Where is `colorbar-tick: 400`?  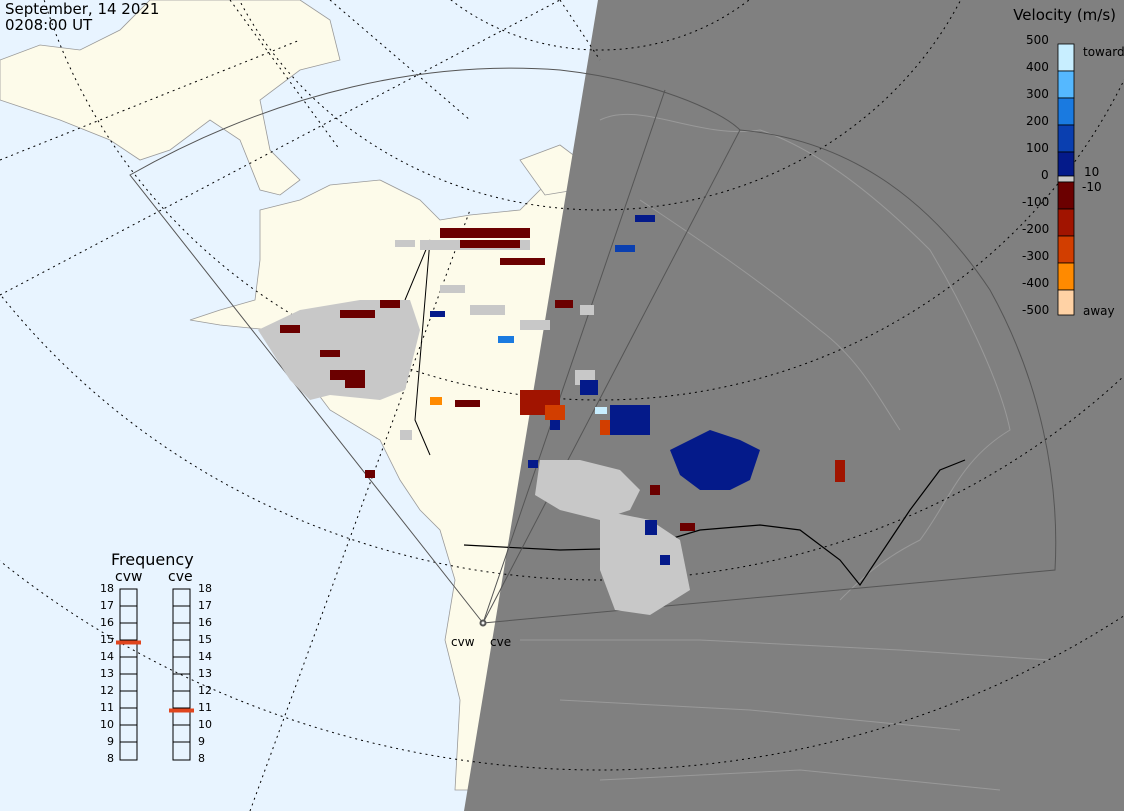 colorbar-tick: 400 is located at coordinates (1037, 67).